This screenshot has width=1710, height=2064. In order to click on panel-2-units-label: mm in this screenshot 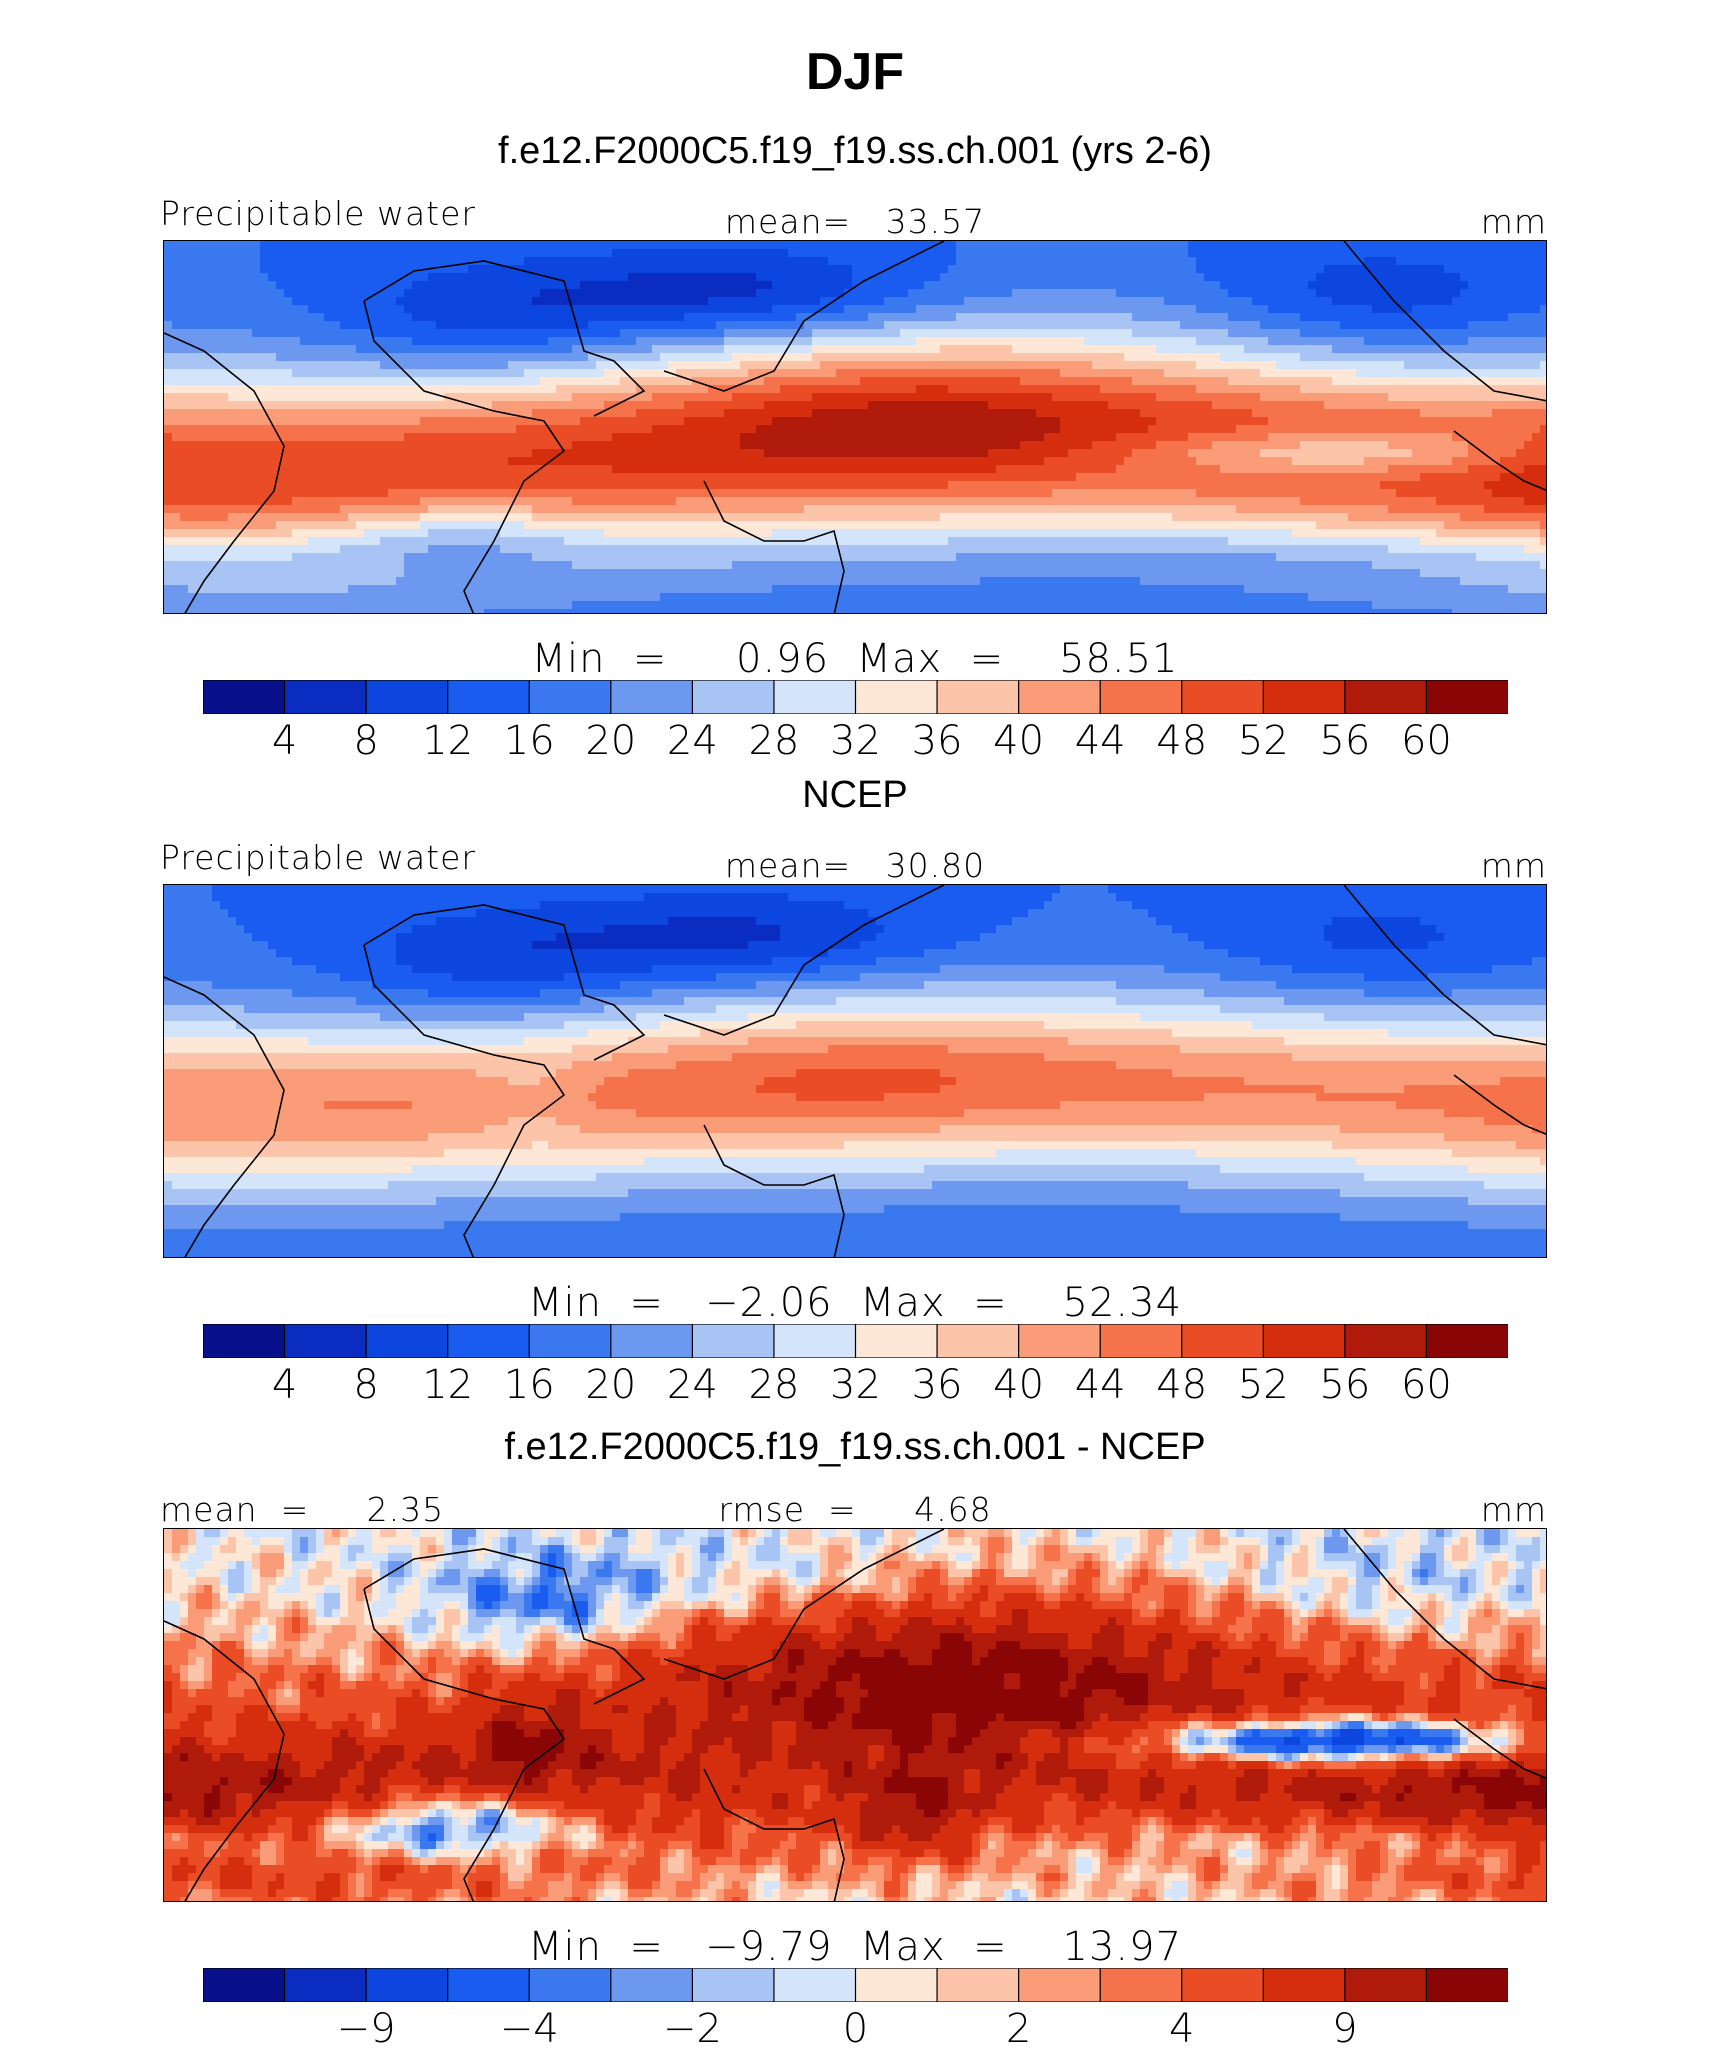, I will do `click(1514, 865)`.